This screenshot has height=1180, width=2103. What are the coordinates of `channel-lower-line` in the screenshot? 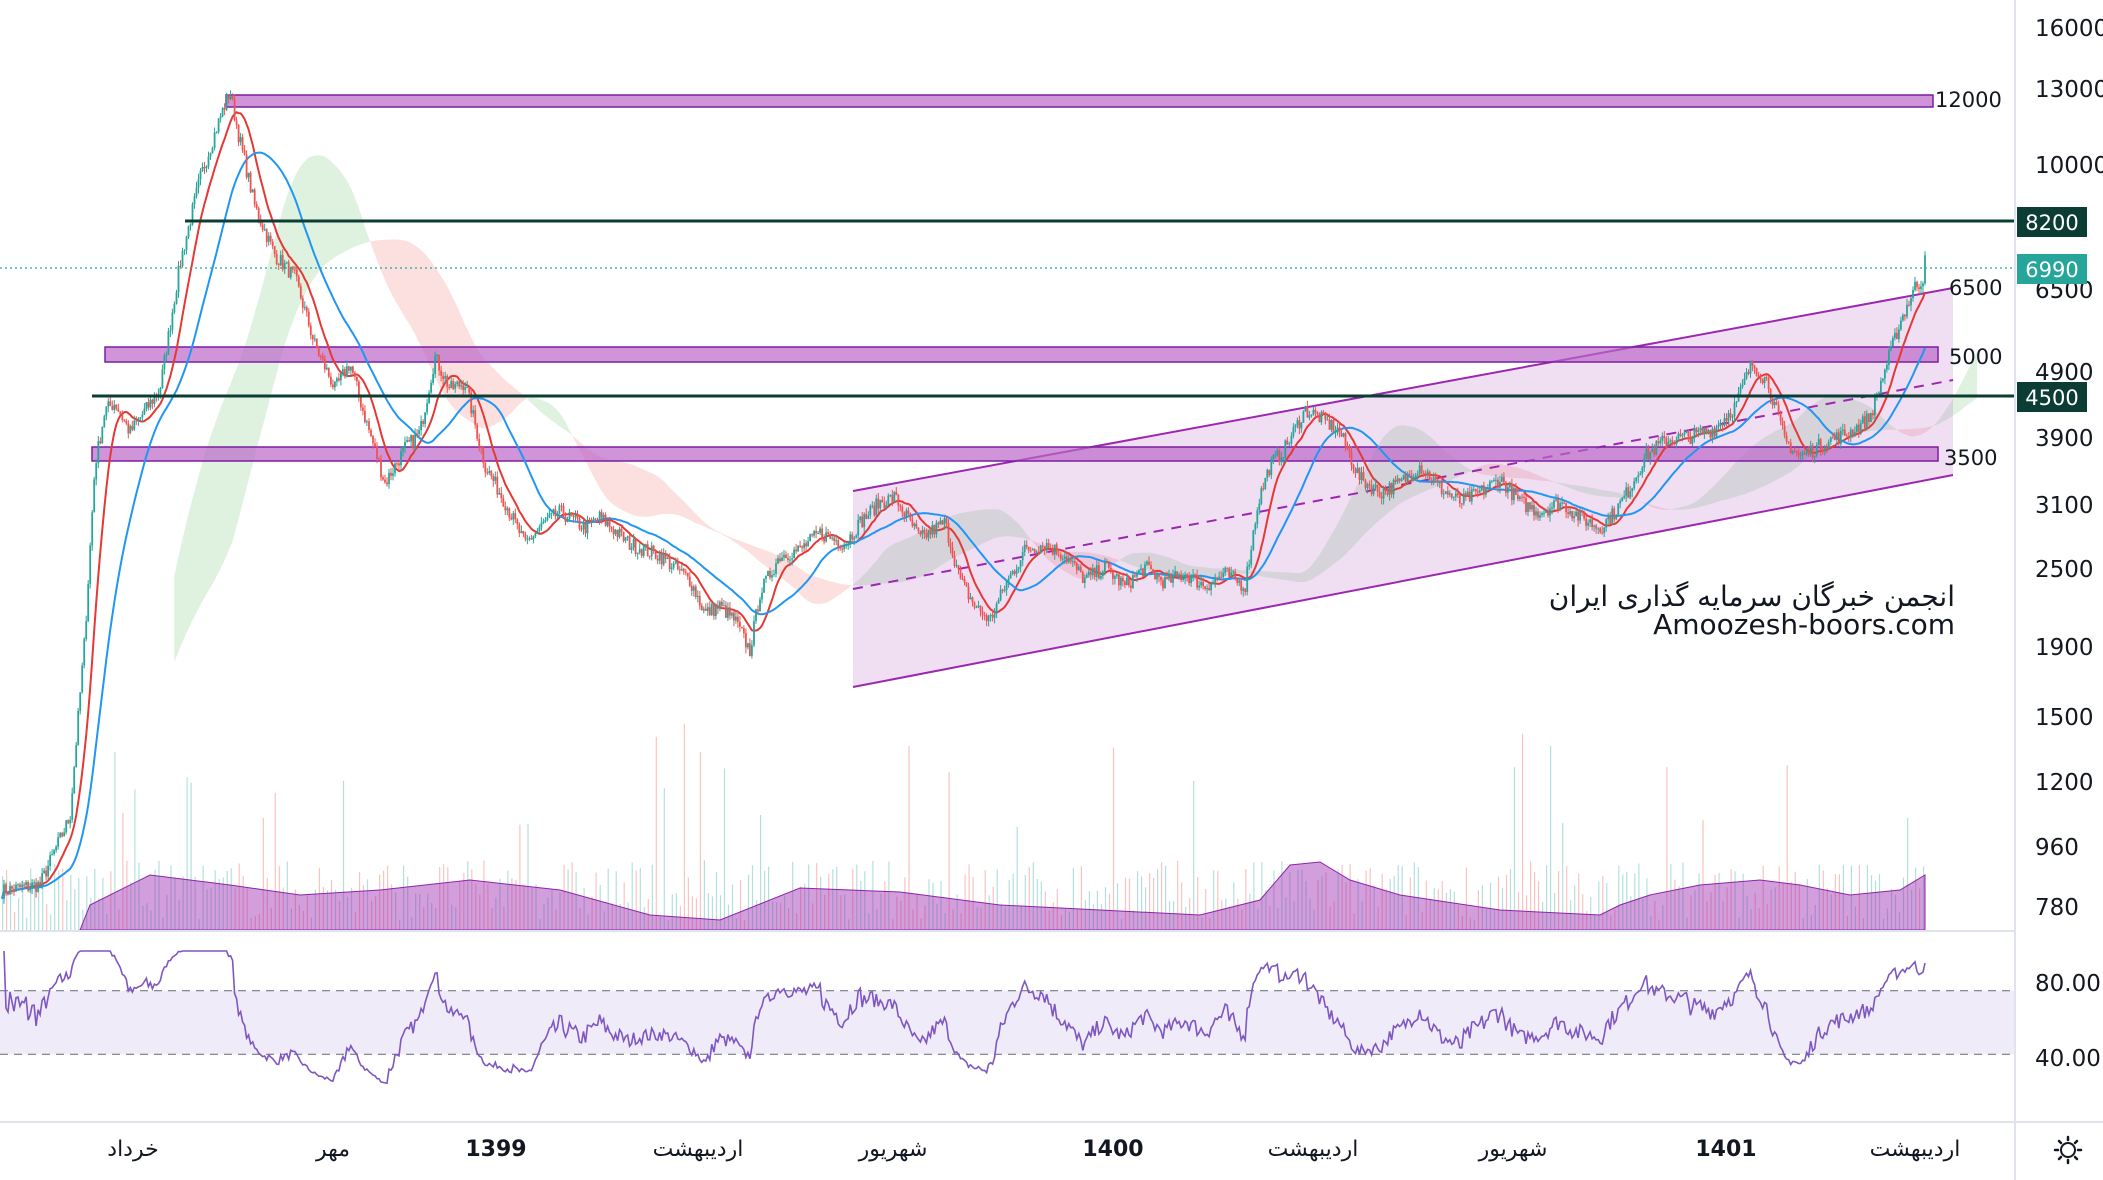 It's located at (1403, 581).